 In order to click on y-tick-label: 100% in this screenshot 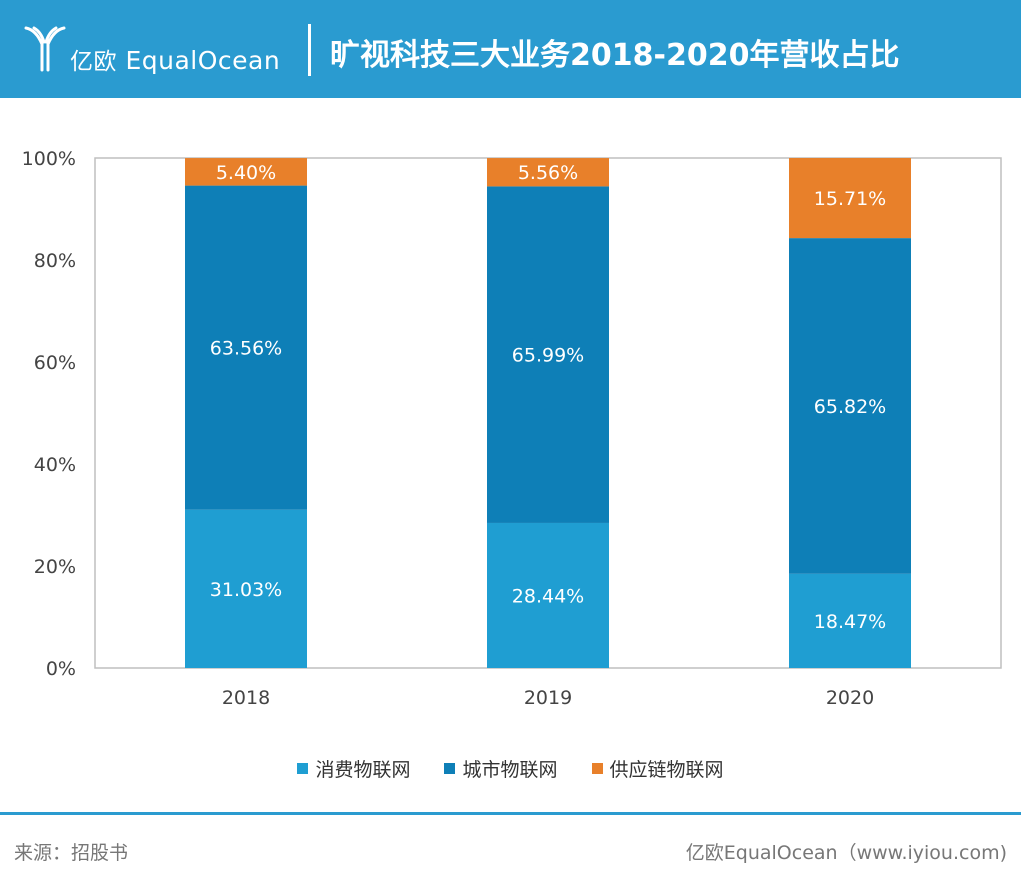, I will do `click(49, 159)`.